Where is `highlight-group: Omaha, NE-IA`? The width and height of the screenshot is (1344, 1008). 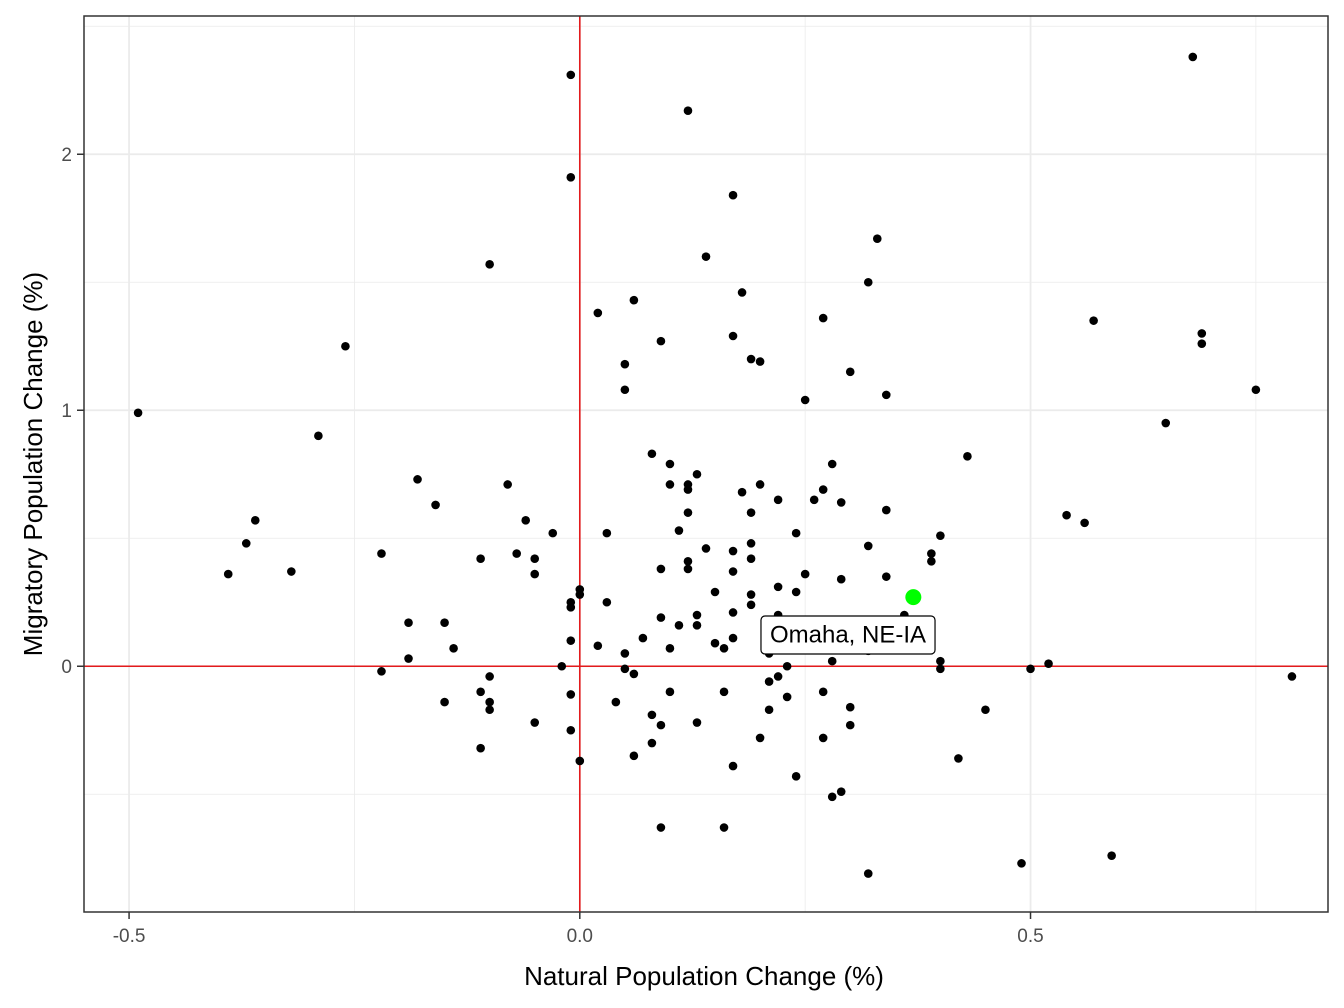 highlight-group: Omaha, NE-IA is located at coordinates (848, 622).